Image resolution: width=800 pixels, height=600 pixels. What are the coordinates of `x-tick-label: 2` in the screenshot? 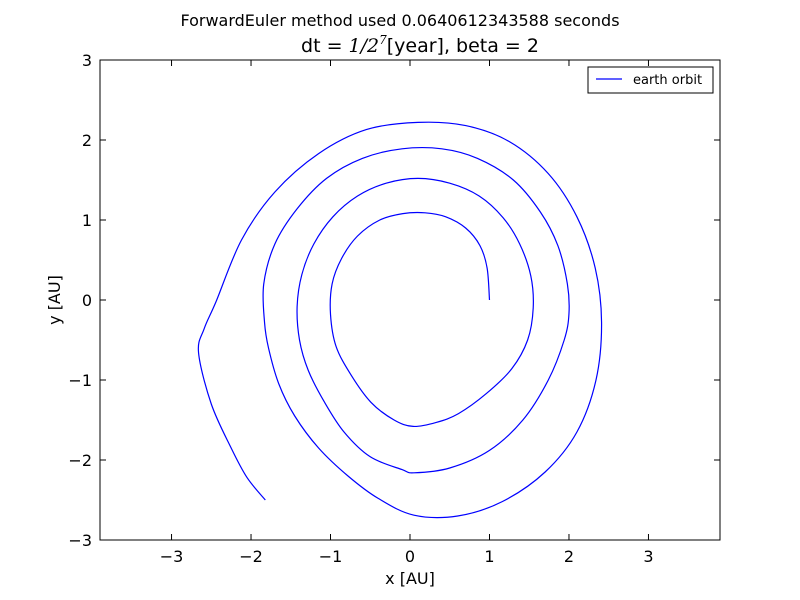 It's located at (569, 556).